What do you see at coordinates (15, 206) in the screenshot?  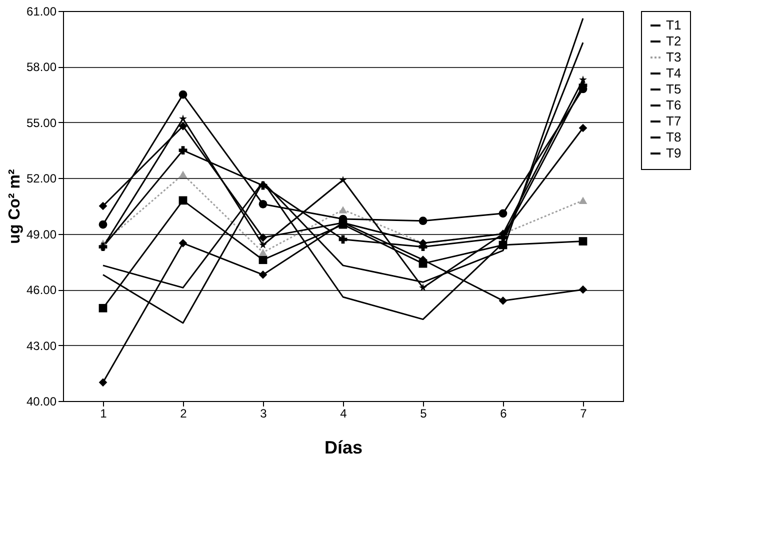 I see `y-axis-title: ug Co² m²` at bounding box center [15, 206].